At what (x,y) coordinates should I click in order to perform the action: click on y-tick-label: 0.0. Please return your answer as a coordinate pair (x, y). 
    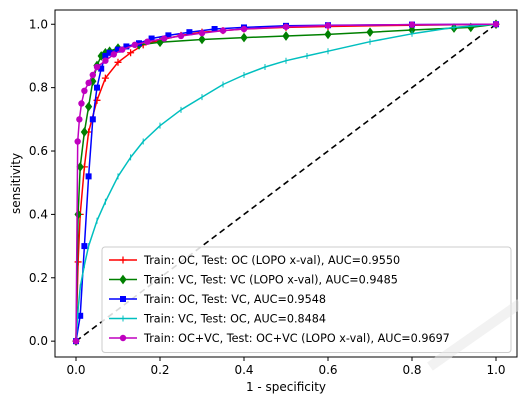
    Looking at the image, I should click on (38, 341).